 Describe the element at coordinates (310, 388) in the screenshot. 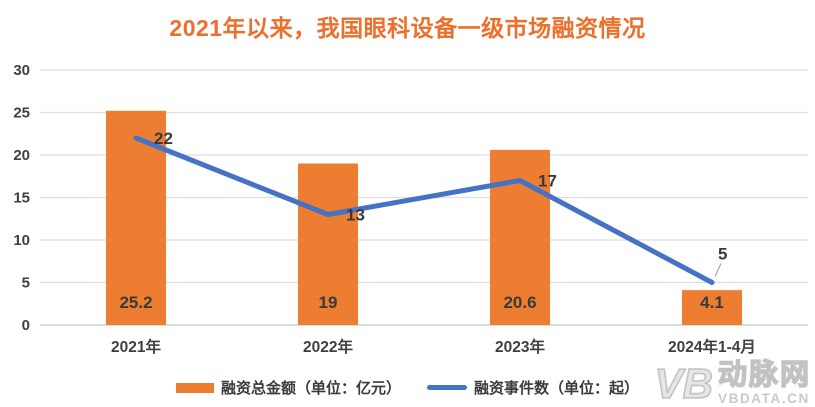

I see `legend-bar-label: 融资总金额（单位：亿元）` at that location.